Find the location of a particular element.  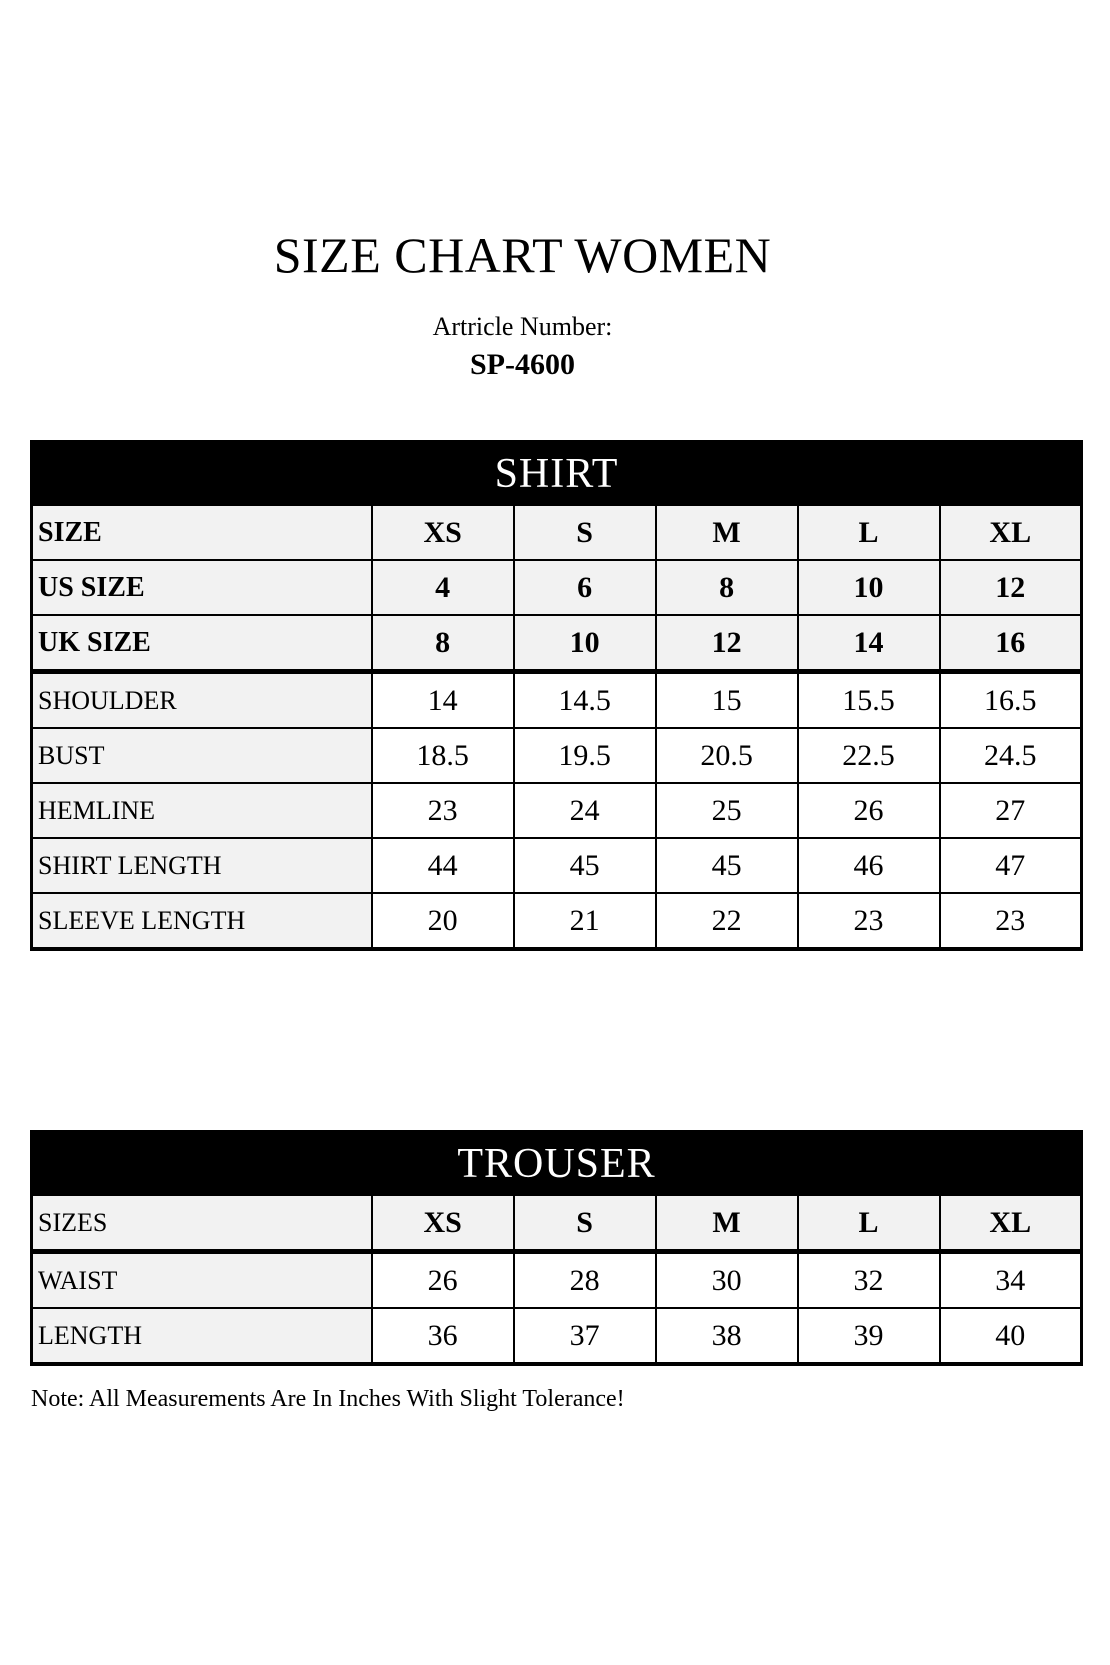

size-value-cell: 38 is located at coordinates (726, 1336).